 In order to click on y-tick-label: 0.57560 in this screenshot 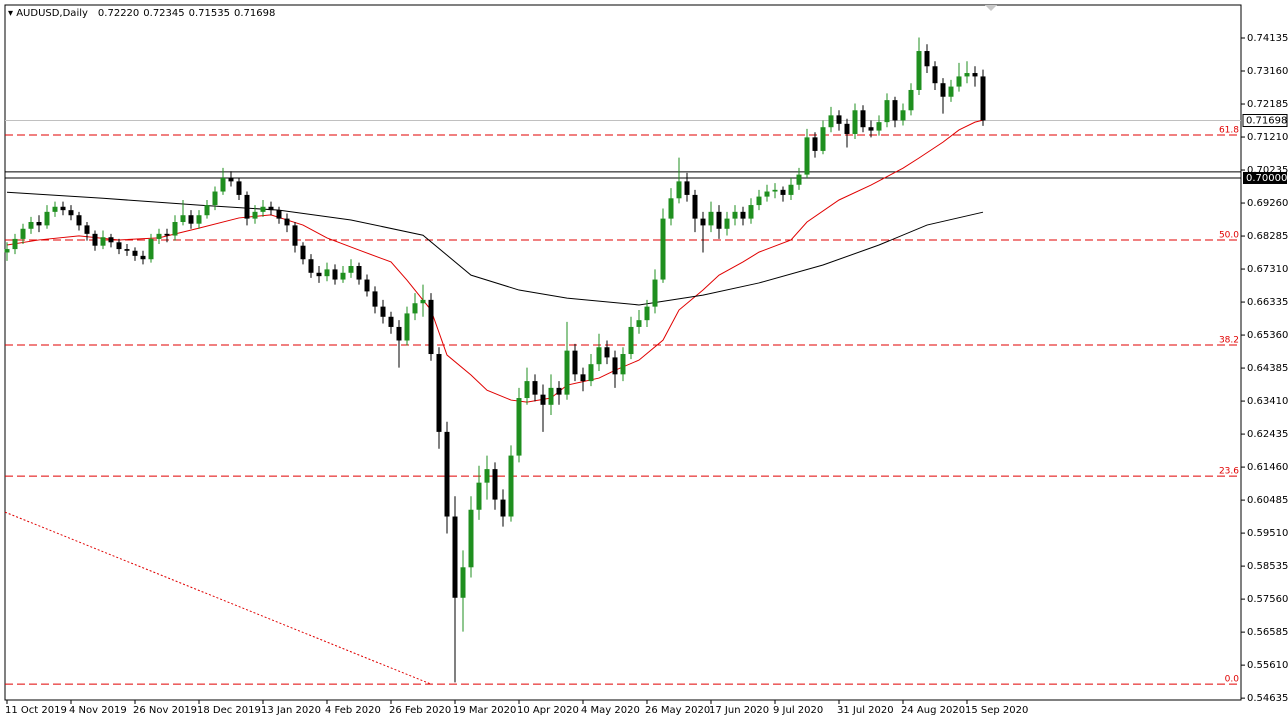, I will do `click(1267, 599)`.